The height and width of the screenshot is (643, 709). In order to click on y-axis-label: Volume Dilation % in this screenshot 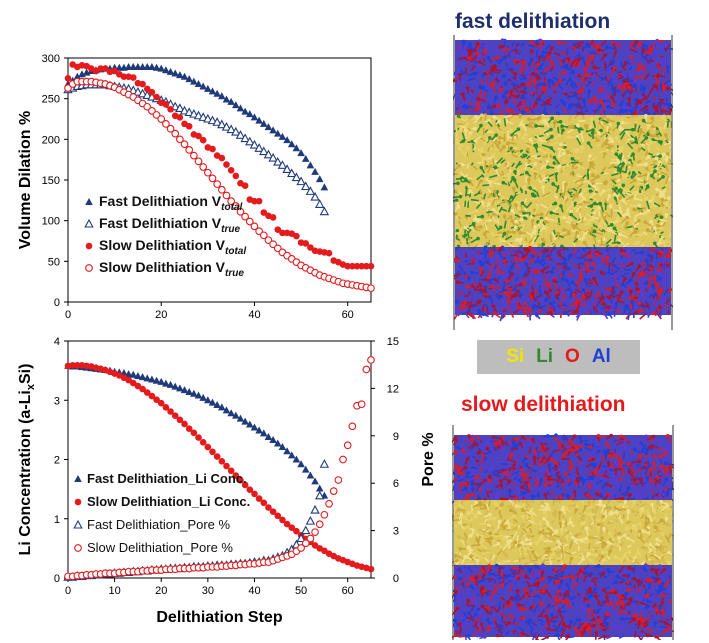, I will do `click(25, 180)`.